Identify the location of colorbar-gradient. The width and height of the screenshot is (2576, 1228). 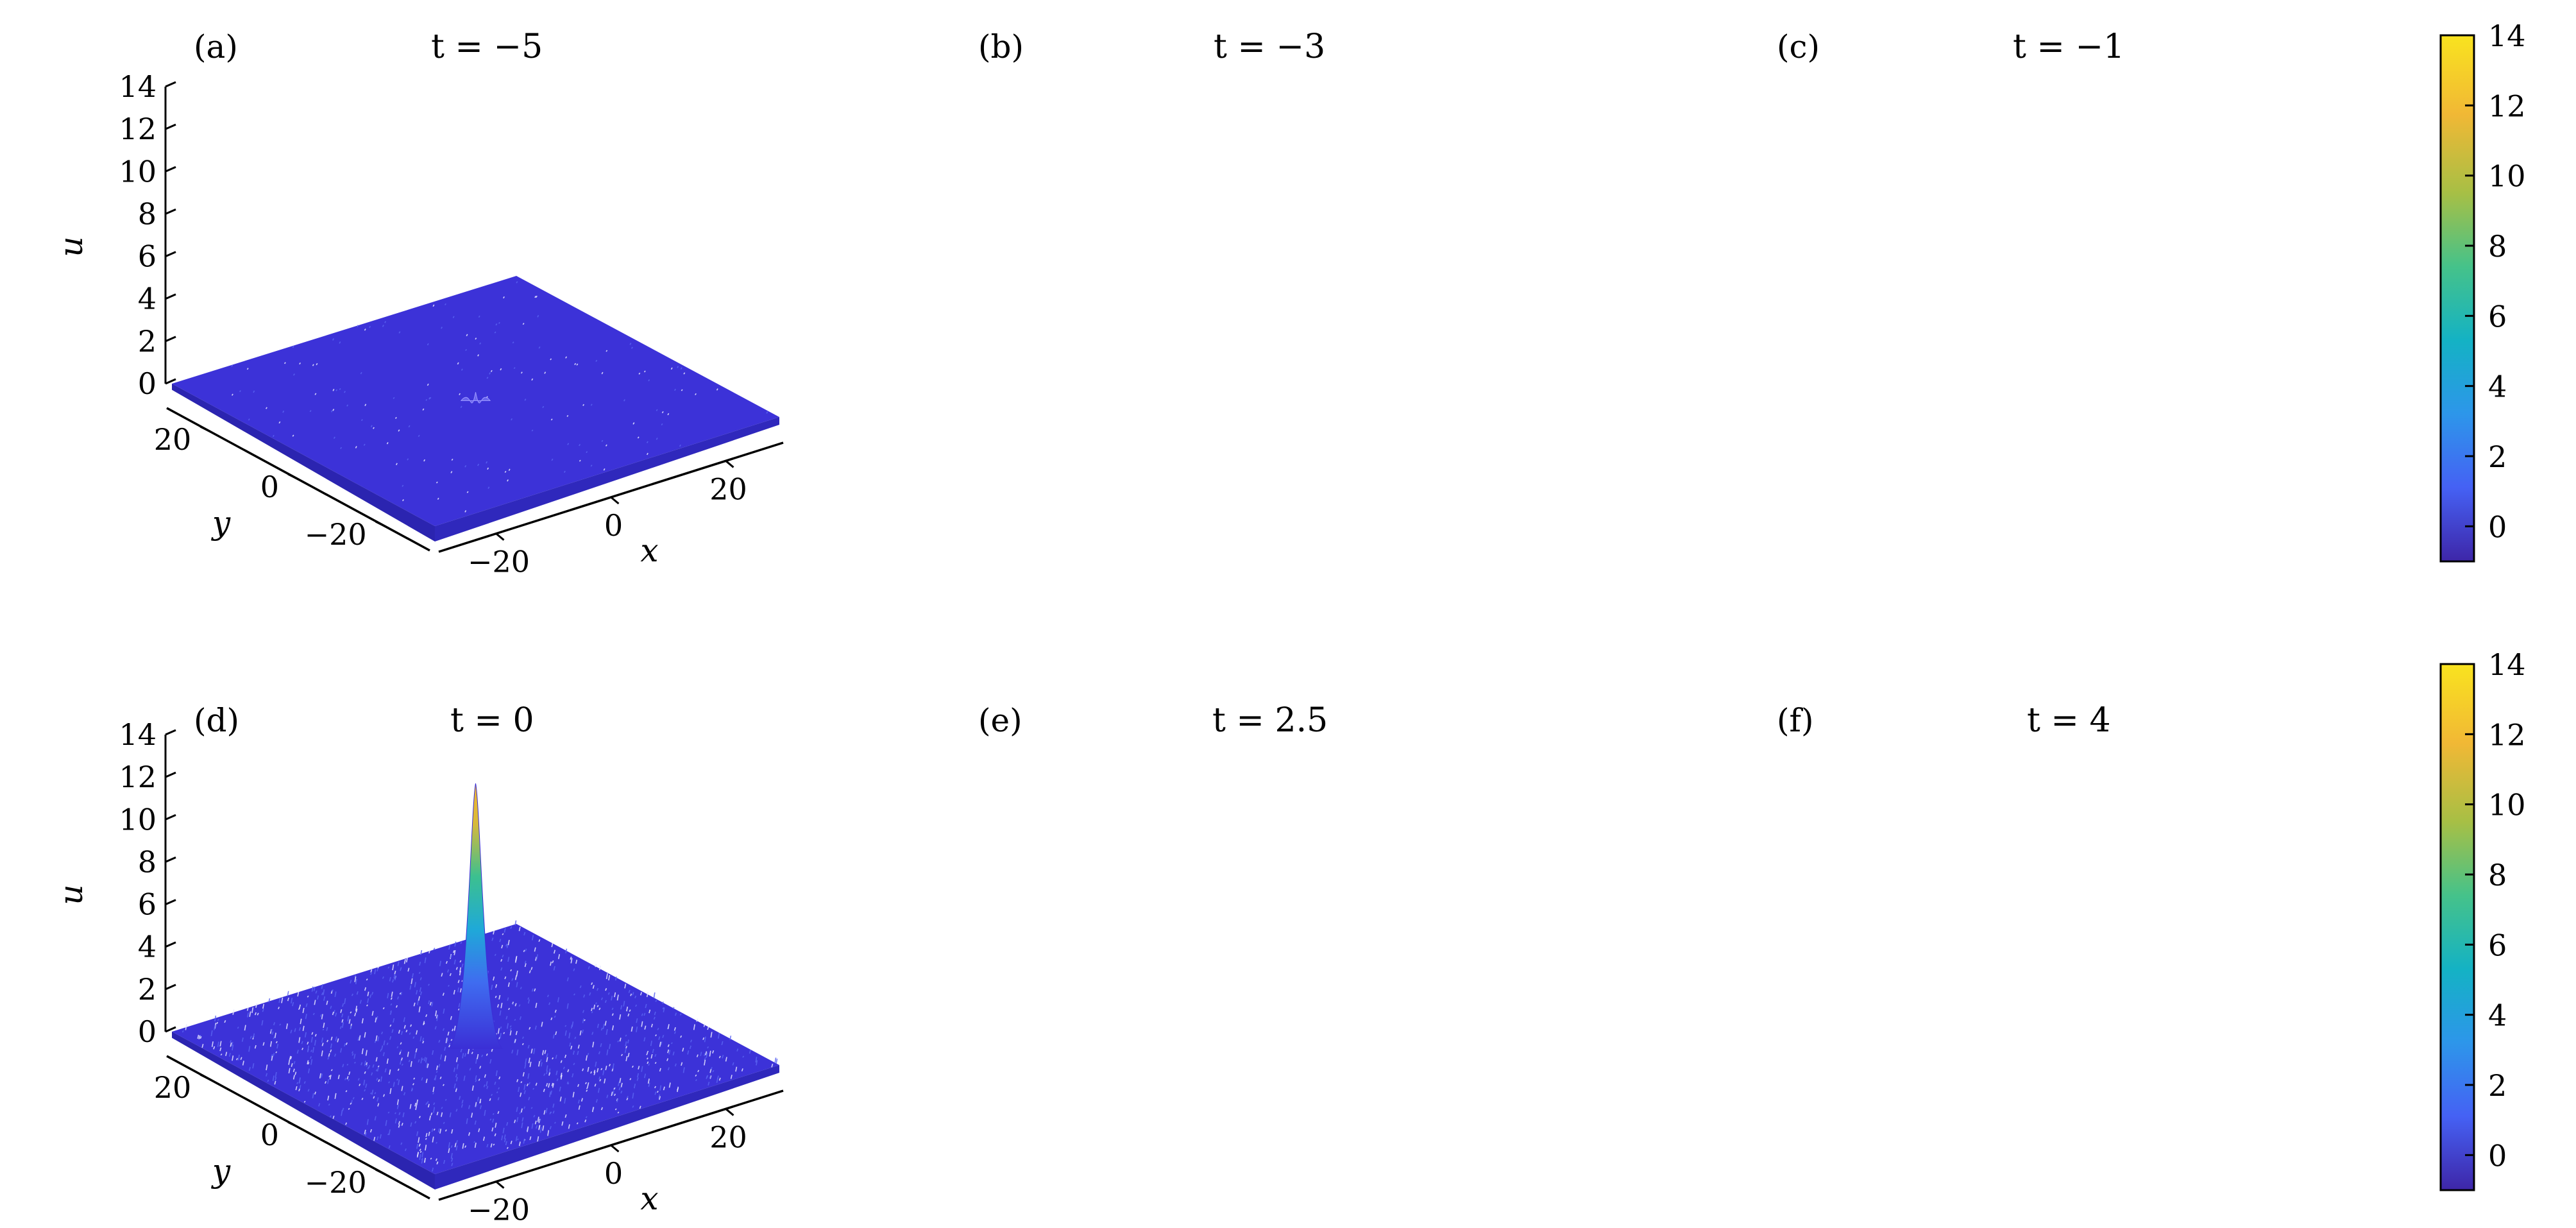
(2457, 298).